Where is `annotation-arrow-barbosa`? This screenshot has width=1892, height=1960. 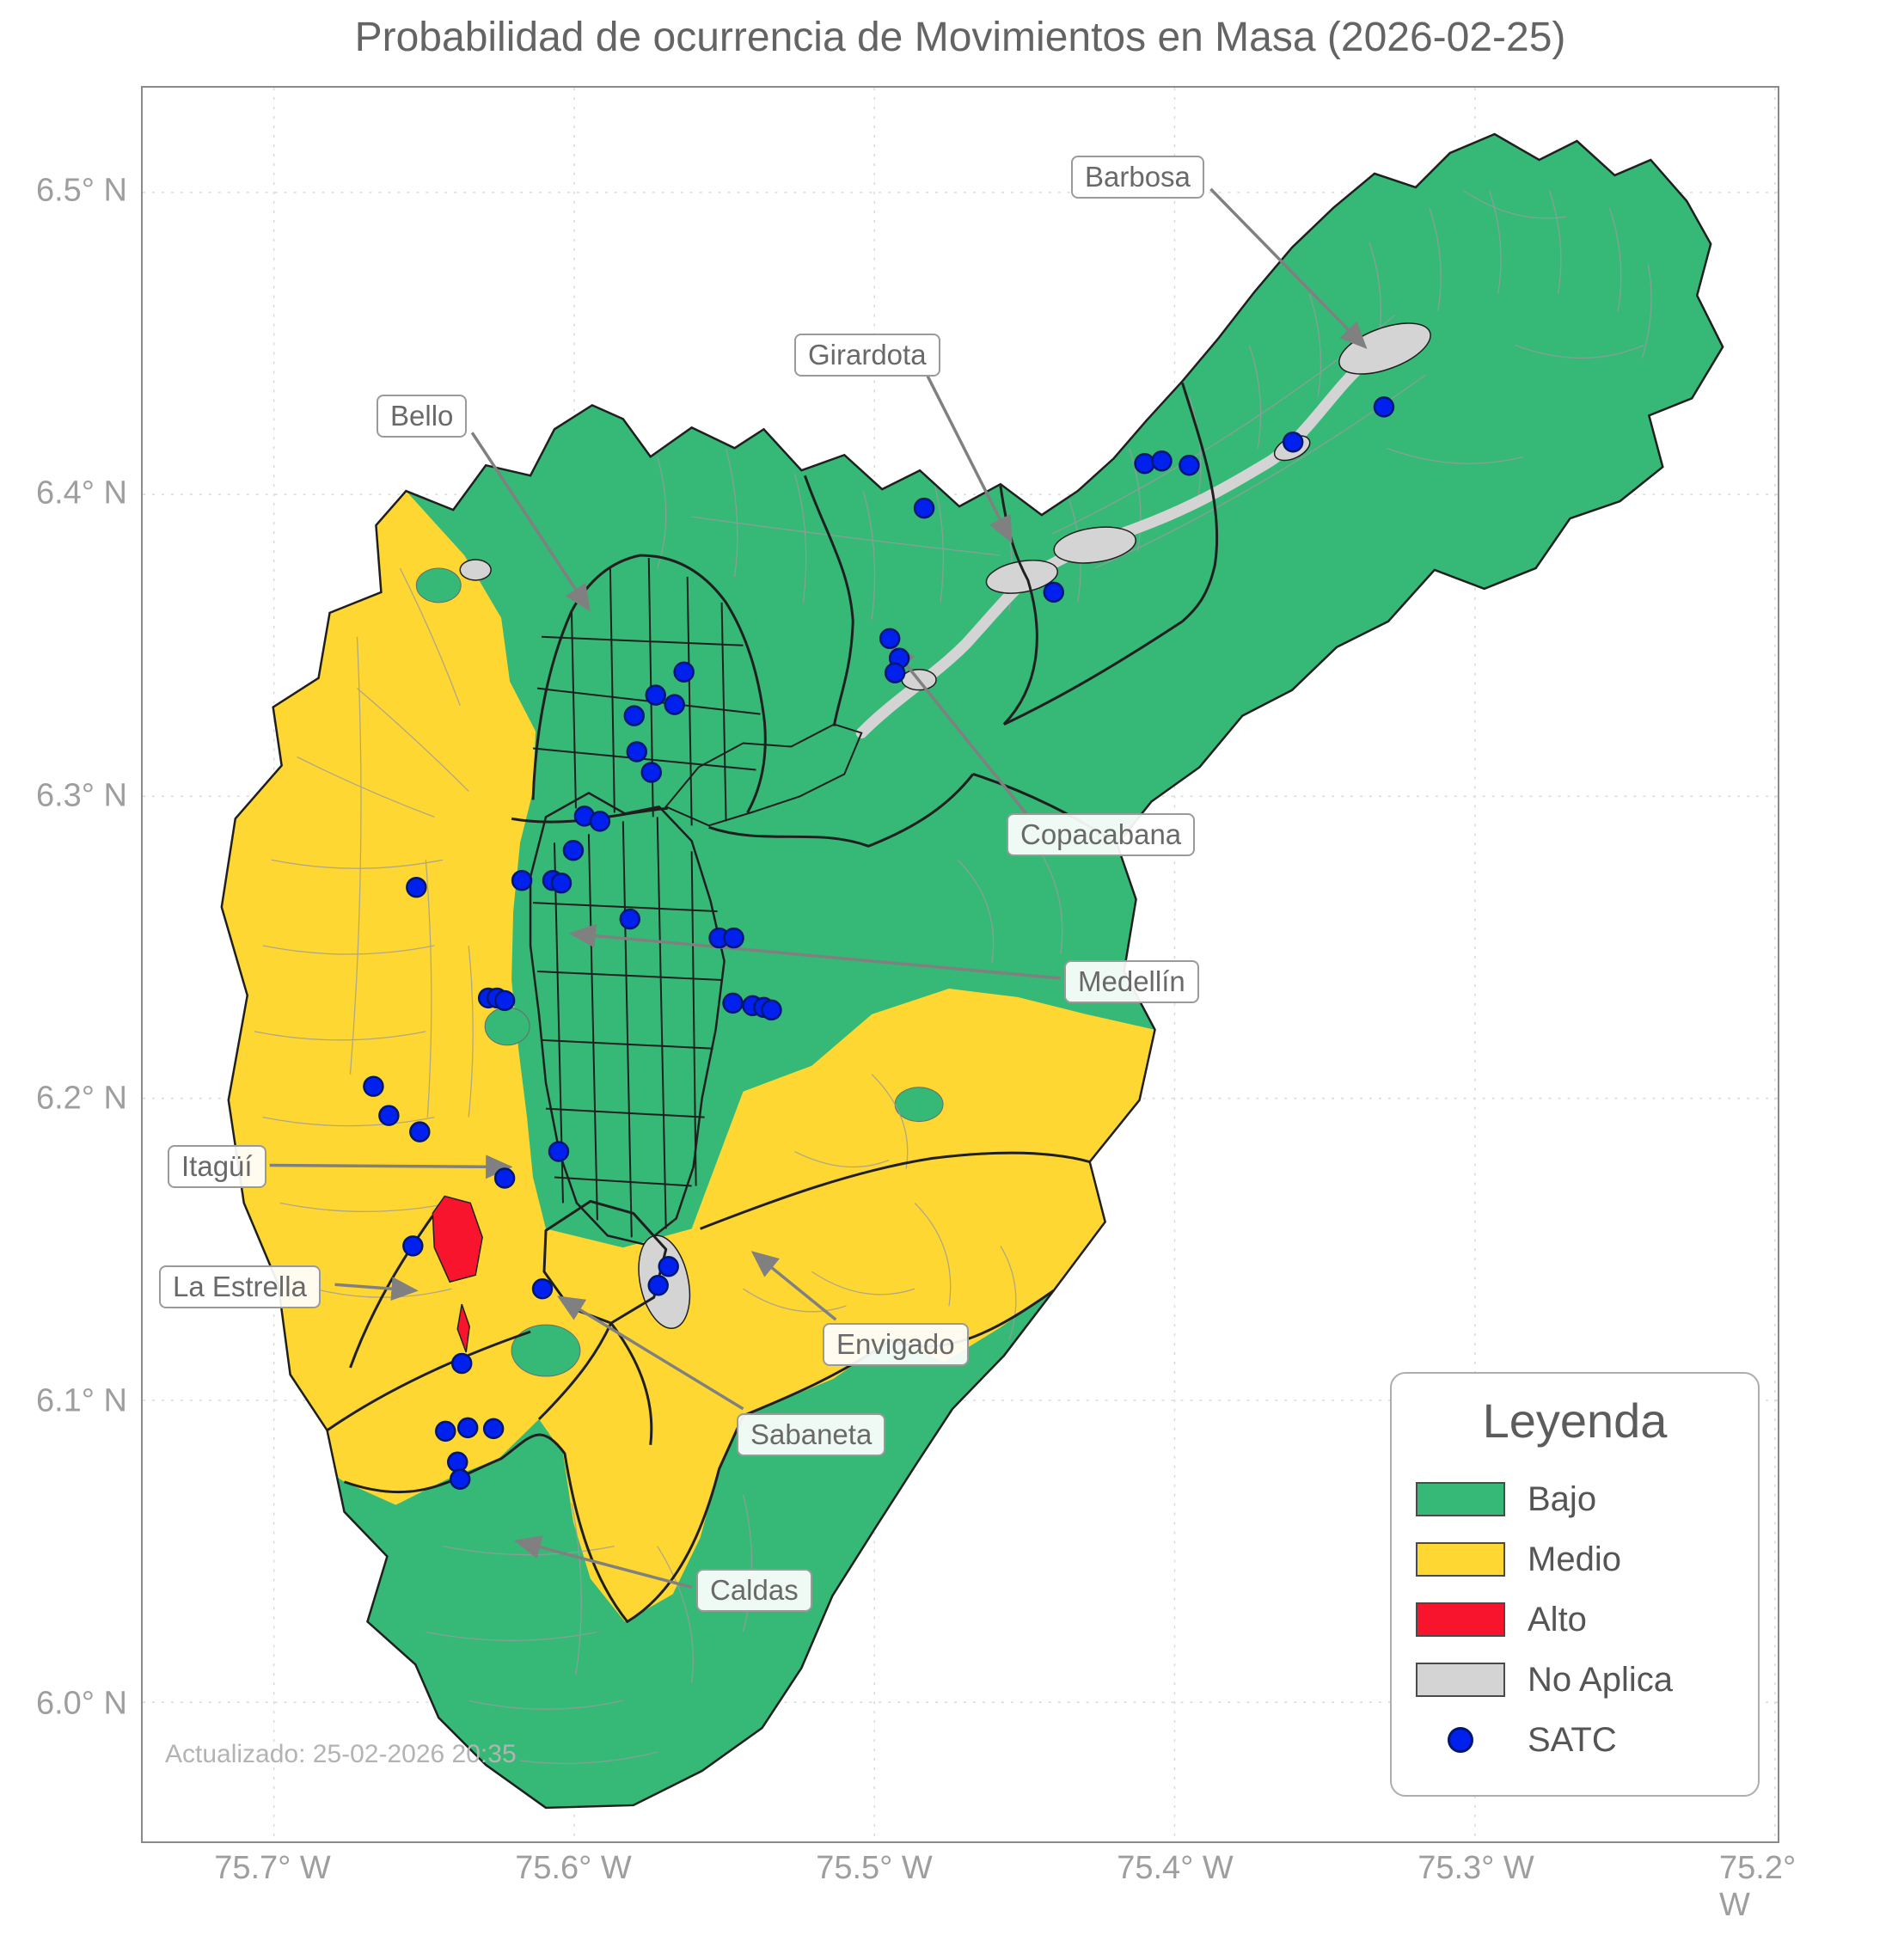 annotation-arrow-barbosa is located at coordinates (1288, 268).